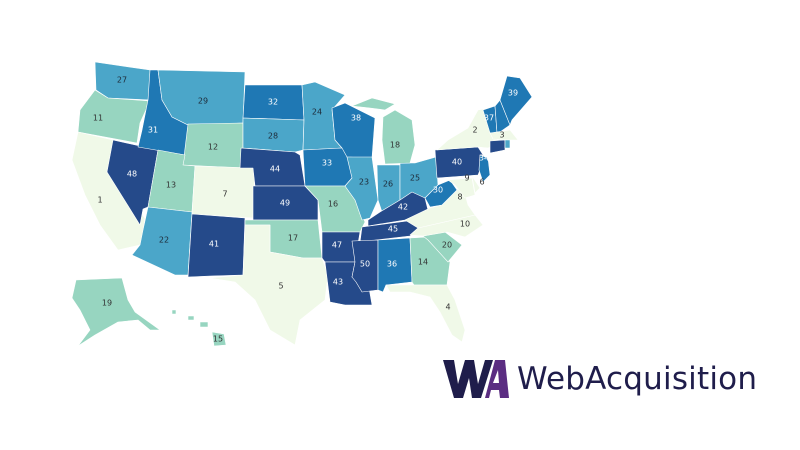 The image size is (800, 450). I want to click on region-rank-label: 27, so click(122, 80).